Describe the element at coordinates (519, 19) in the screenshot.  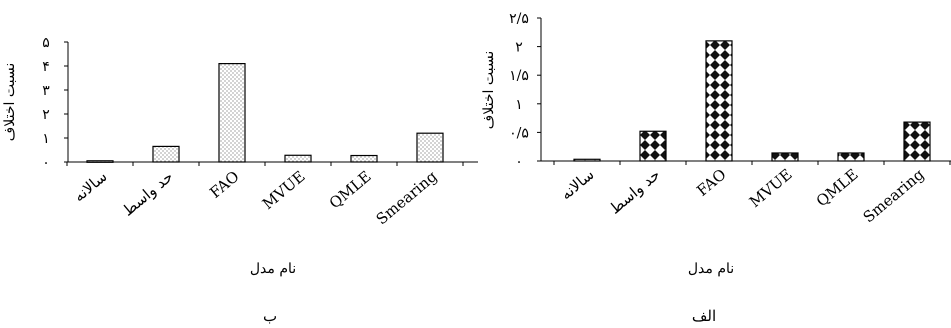
I see `y-tick-label: ۲/۵` at that location.